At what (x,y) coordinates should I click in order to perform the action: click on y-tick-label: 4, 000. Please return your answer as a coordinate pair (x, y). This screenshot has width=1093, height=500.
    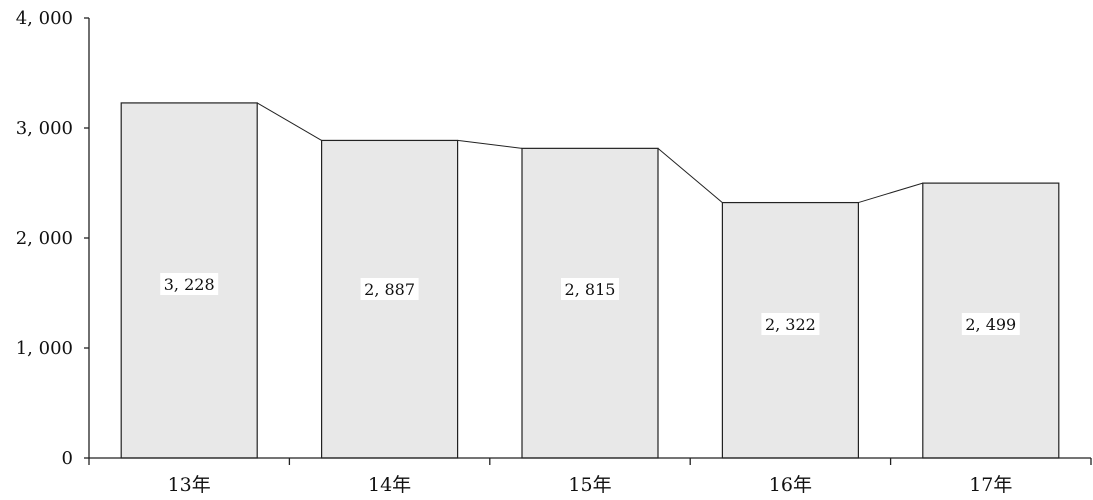
    Looking at the image, I should click on (44, 18).